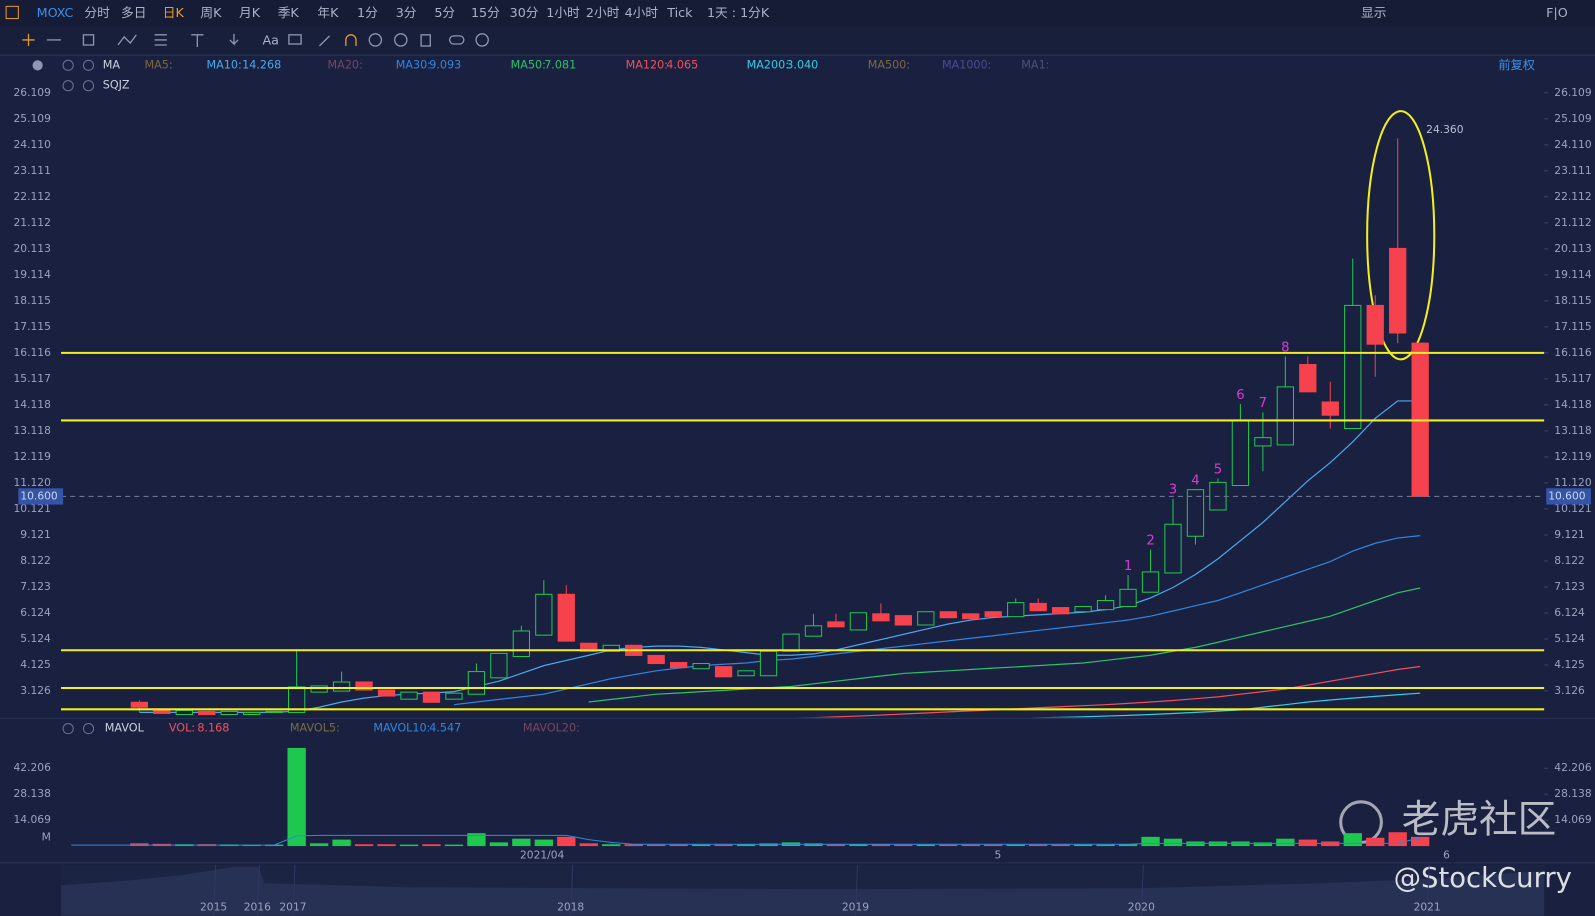 Image resolution: width=1595 pixels, height=916 pixels. Describe the element at coordinates (1195, 481) in the screenshot. I see `td-count: 4` at that location.